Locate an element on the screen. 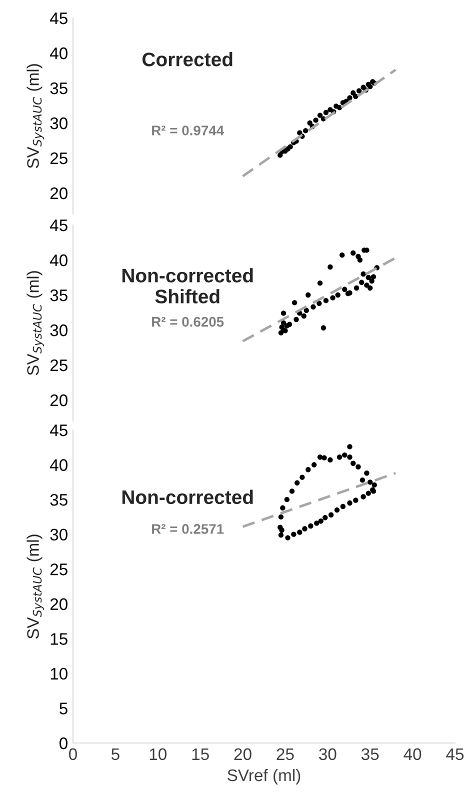 The image size is (465, 801). x-tick-label: 5 is located at coordinates (115, 754).